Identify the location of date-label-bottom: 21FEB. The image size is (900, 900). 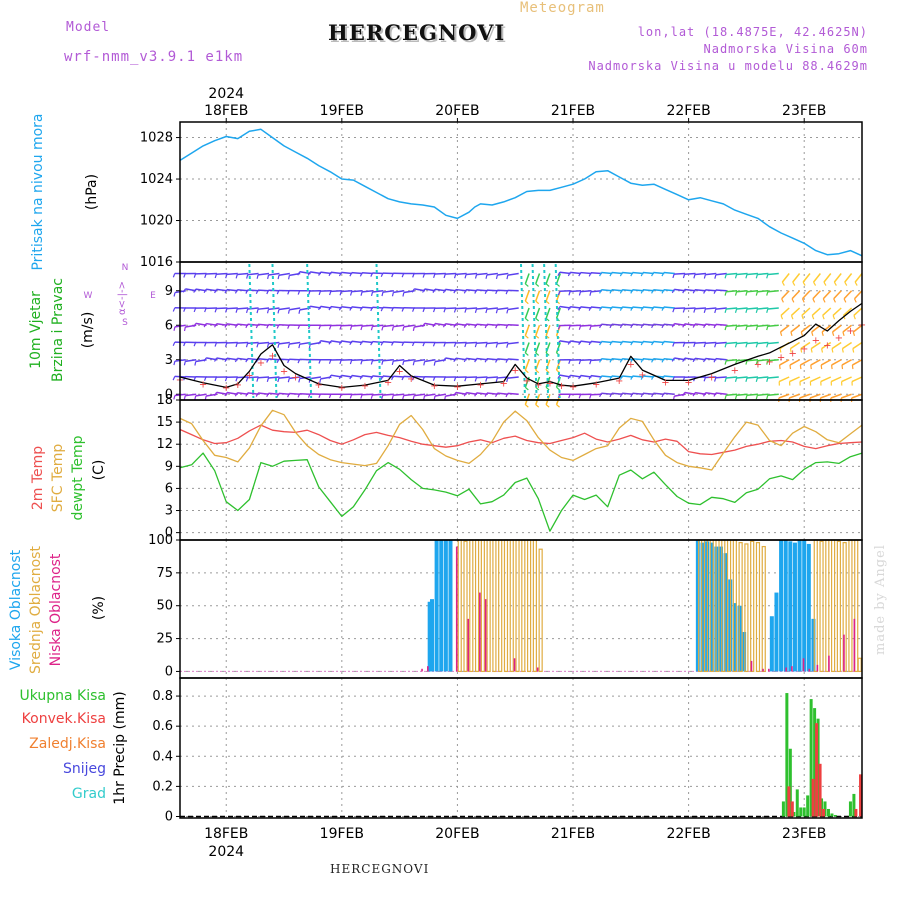
(573, 834).